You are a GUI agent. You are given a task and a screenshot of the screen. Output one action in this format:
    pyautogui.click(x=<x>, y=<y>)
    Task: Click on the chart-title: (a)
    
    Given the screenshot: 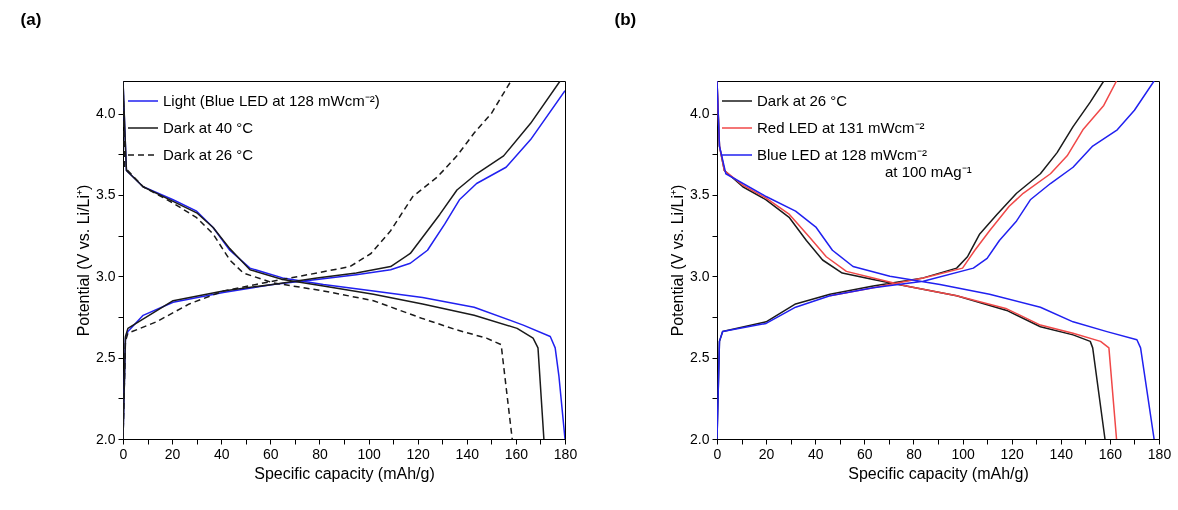 What is the action you would take?
    pyautogui.click(x=31, y=19)
    